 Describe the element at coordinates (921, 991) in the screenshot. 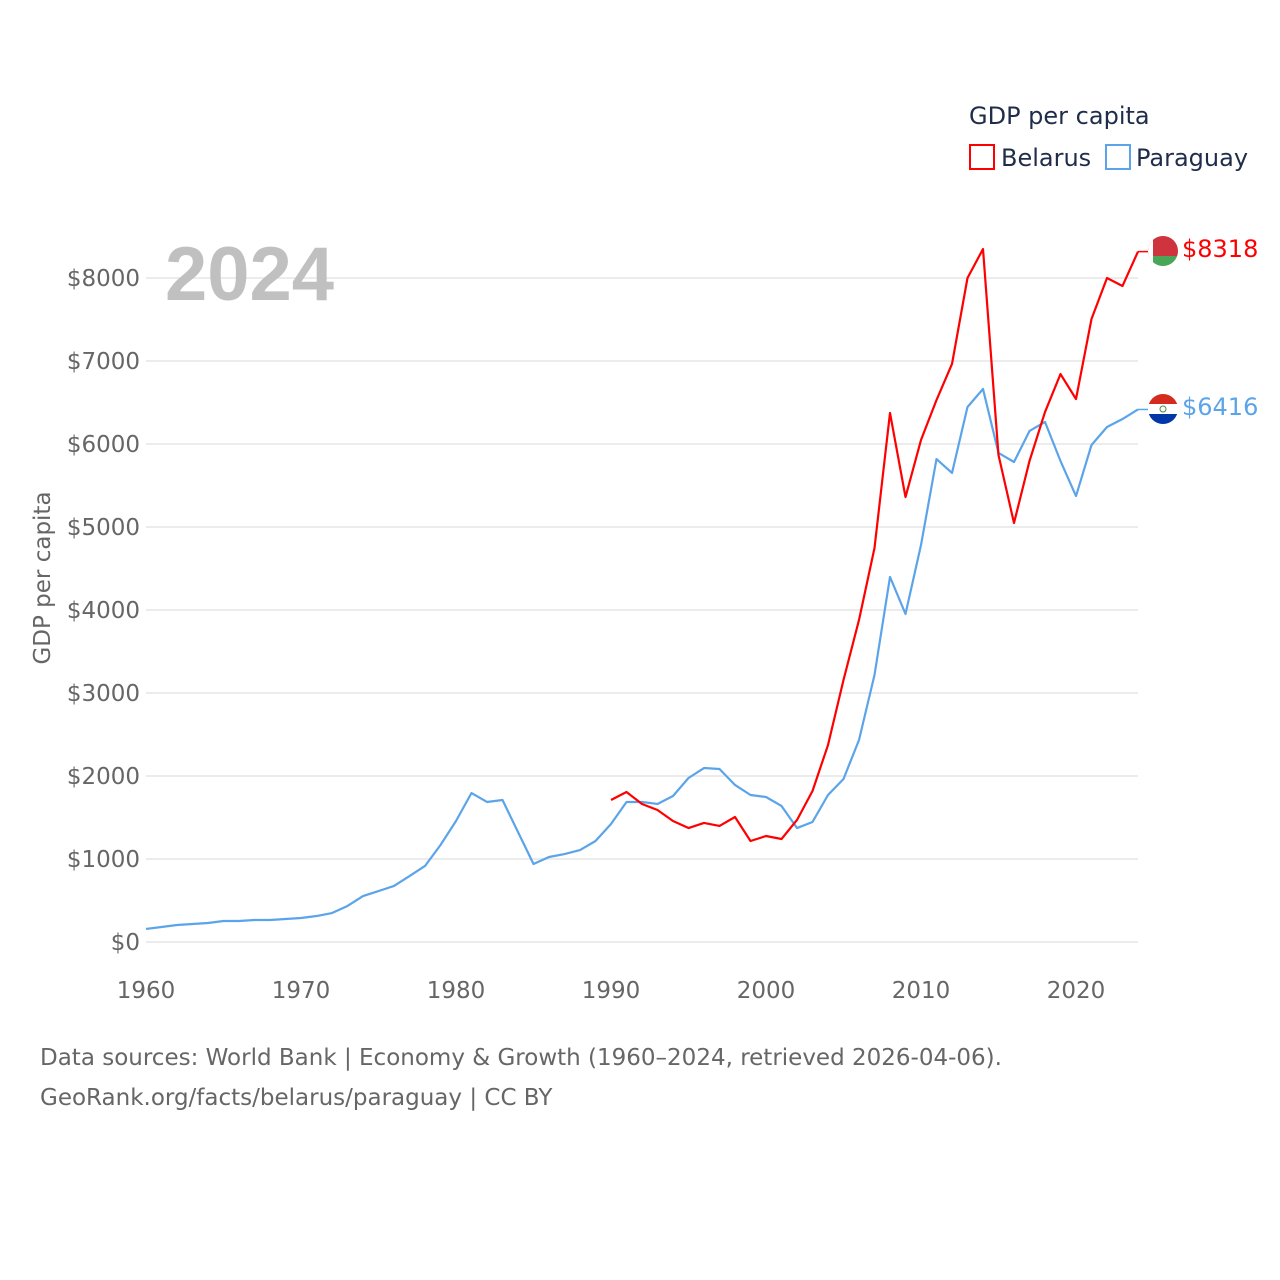

I see `x-tick-label: 2010` at that location.